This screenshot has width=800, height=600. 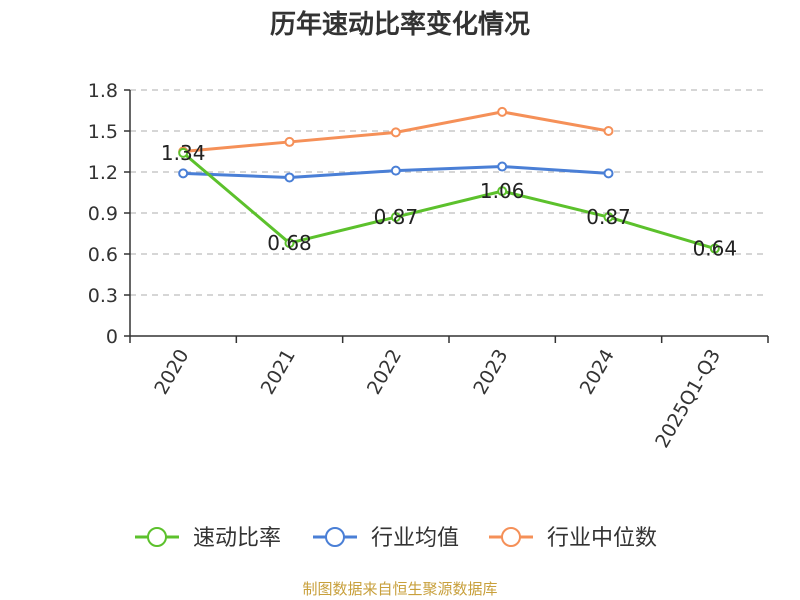 I want to click on y-tick-label: 0.6, so click(x=103, y=255).